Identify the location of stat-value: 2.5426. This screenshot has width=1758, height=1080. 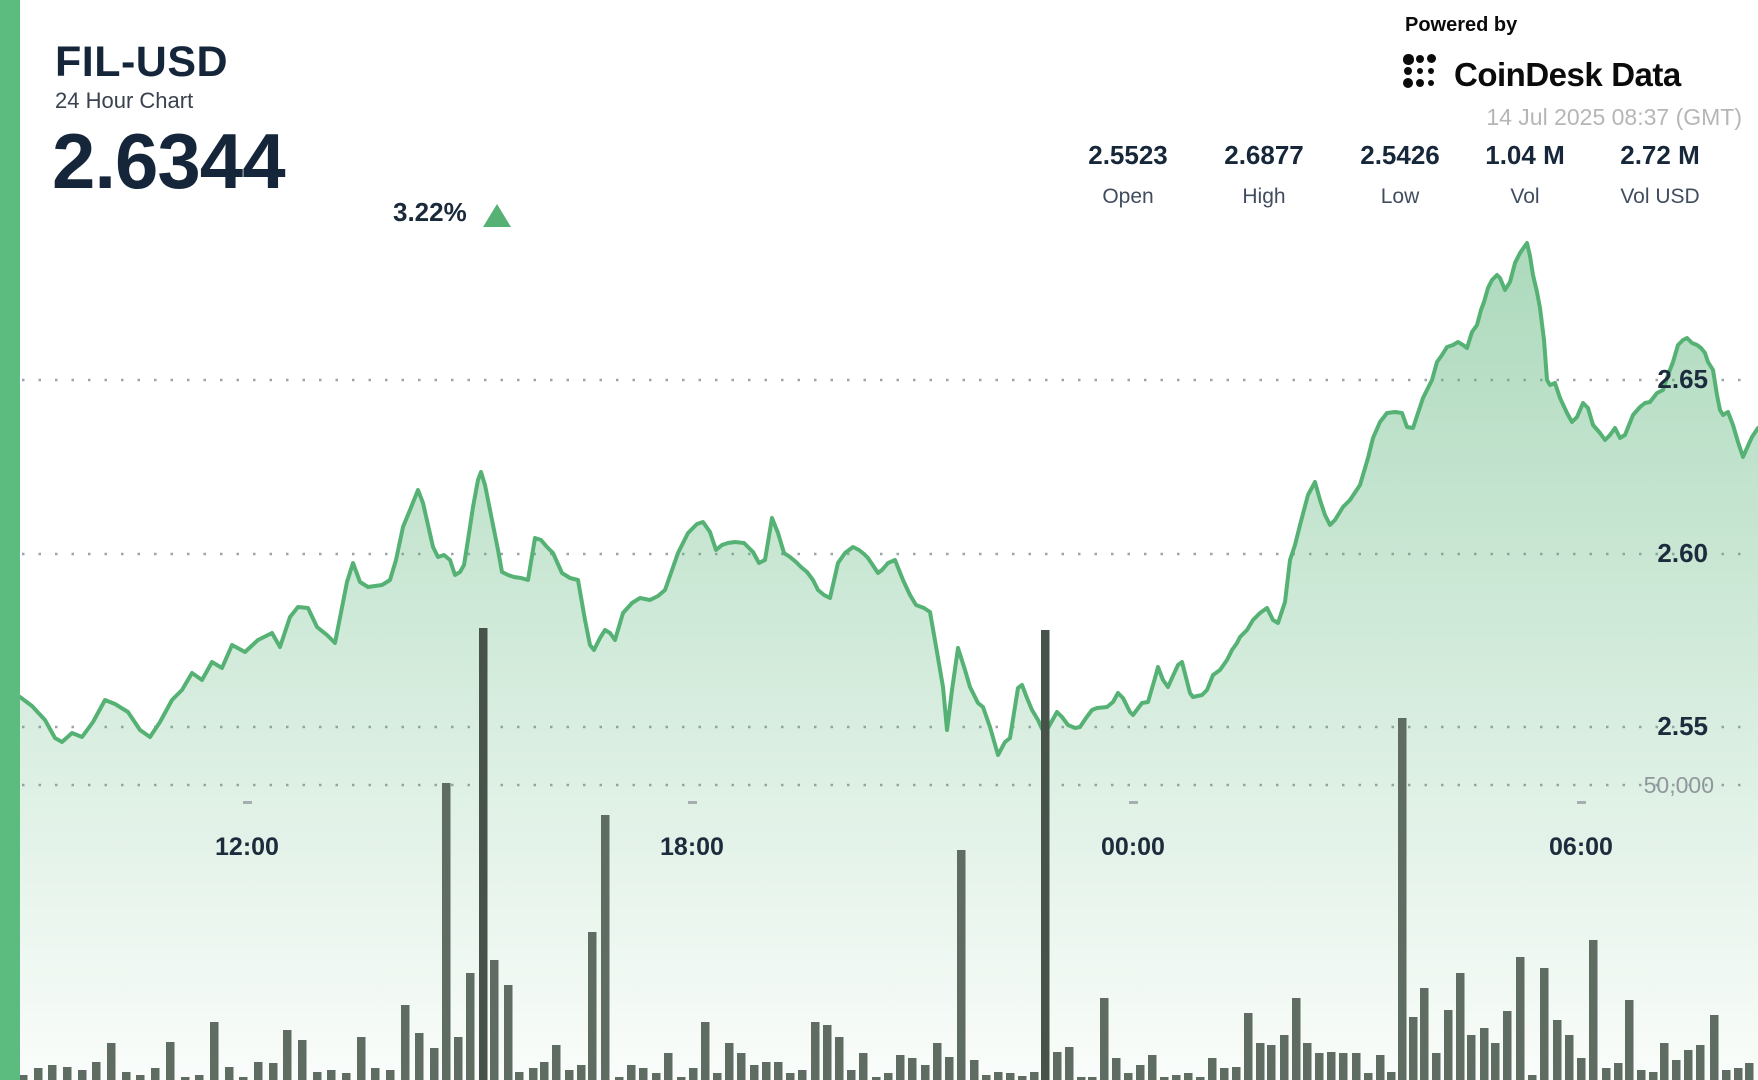
(1400, 155).